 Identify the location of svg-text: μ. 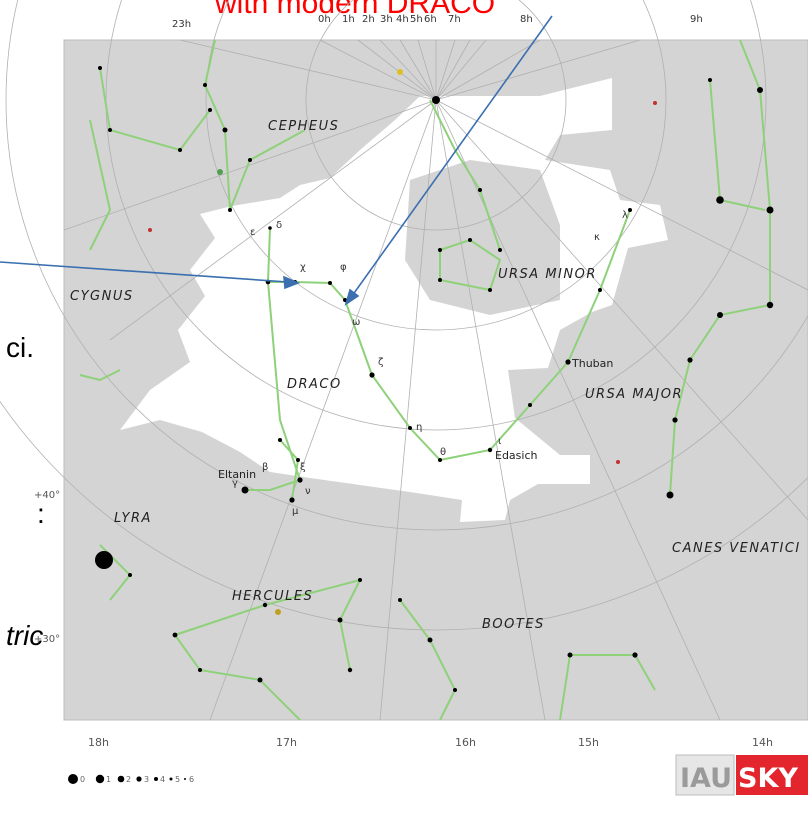
(295, 511).